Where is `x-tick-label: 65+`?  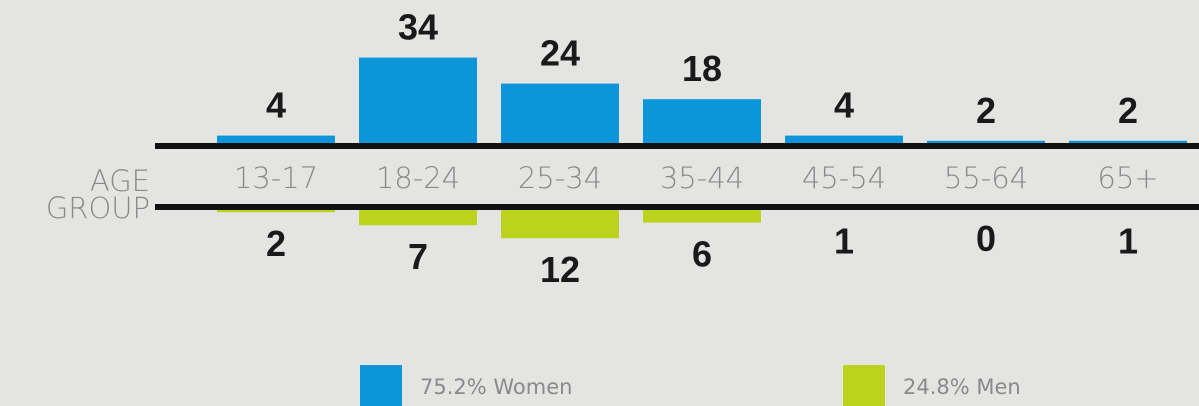
x-tick-label: 65+ is located at coordinates (1127, 178).